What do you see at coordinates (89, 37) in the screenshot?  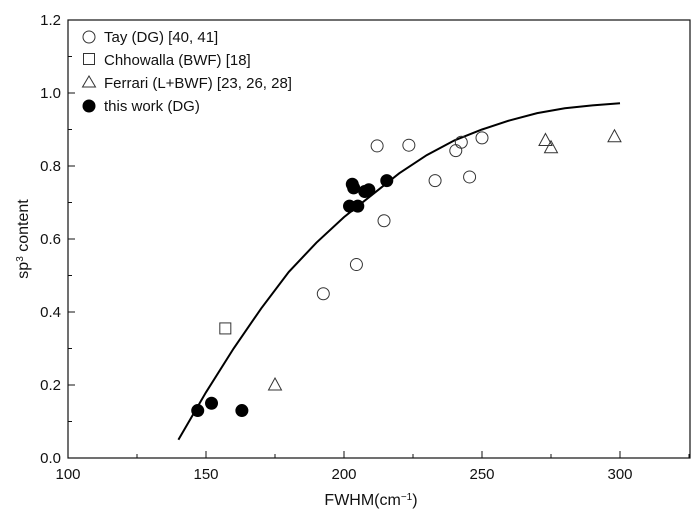 I see `legend-marker-tay` at bounding box center [89, 37].